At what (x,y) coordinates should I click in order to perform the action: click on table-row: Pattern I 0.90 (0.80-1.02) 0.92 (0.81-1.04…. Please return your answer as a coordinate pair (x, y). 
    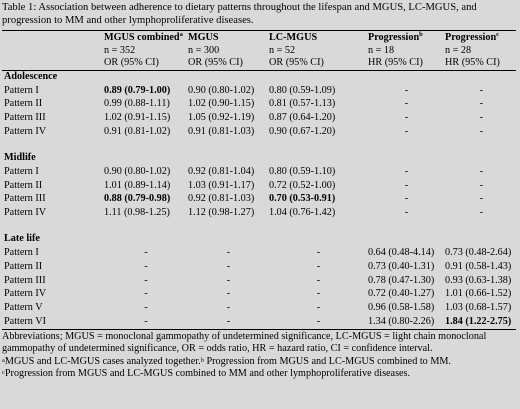
    Looking at the image, I should click on (260, 172).